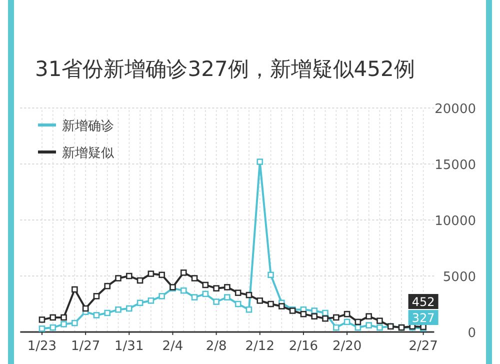  What do you see at coordinates (173, 346) in the screenshot?
I see `x-tick-label: 2/4` at bounding box center [173, 346].